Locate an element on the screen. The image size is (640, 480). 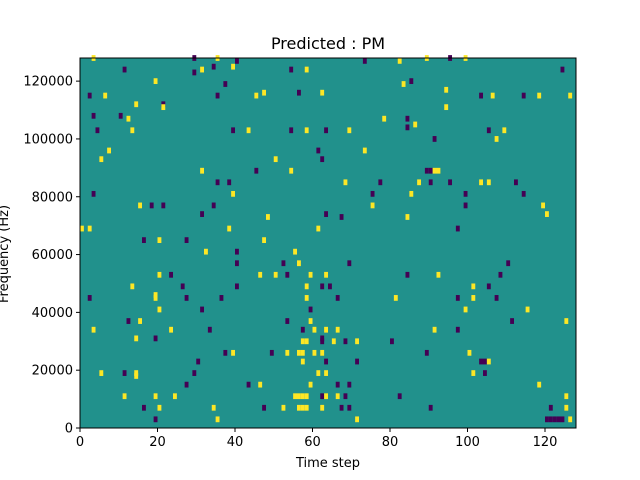
y-tick-label: 60000 is located at coordinates (52, 255).